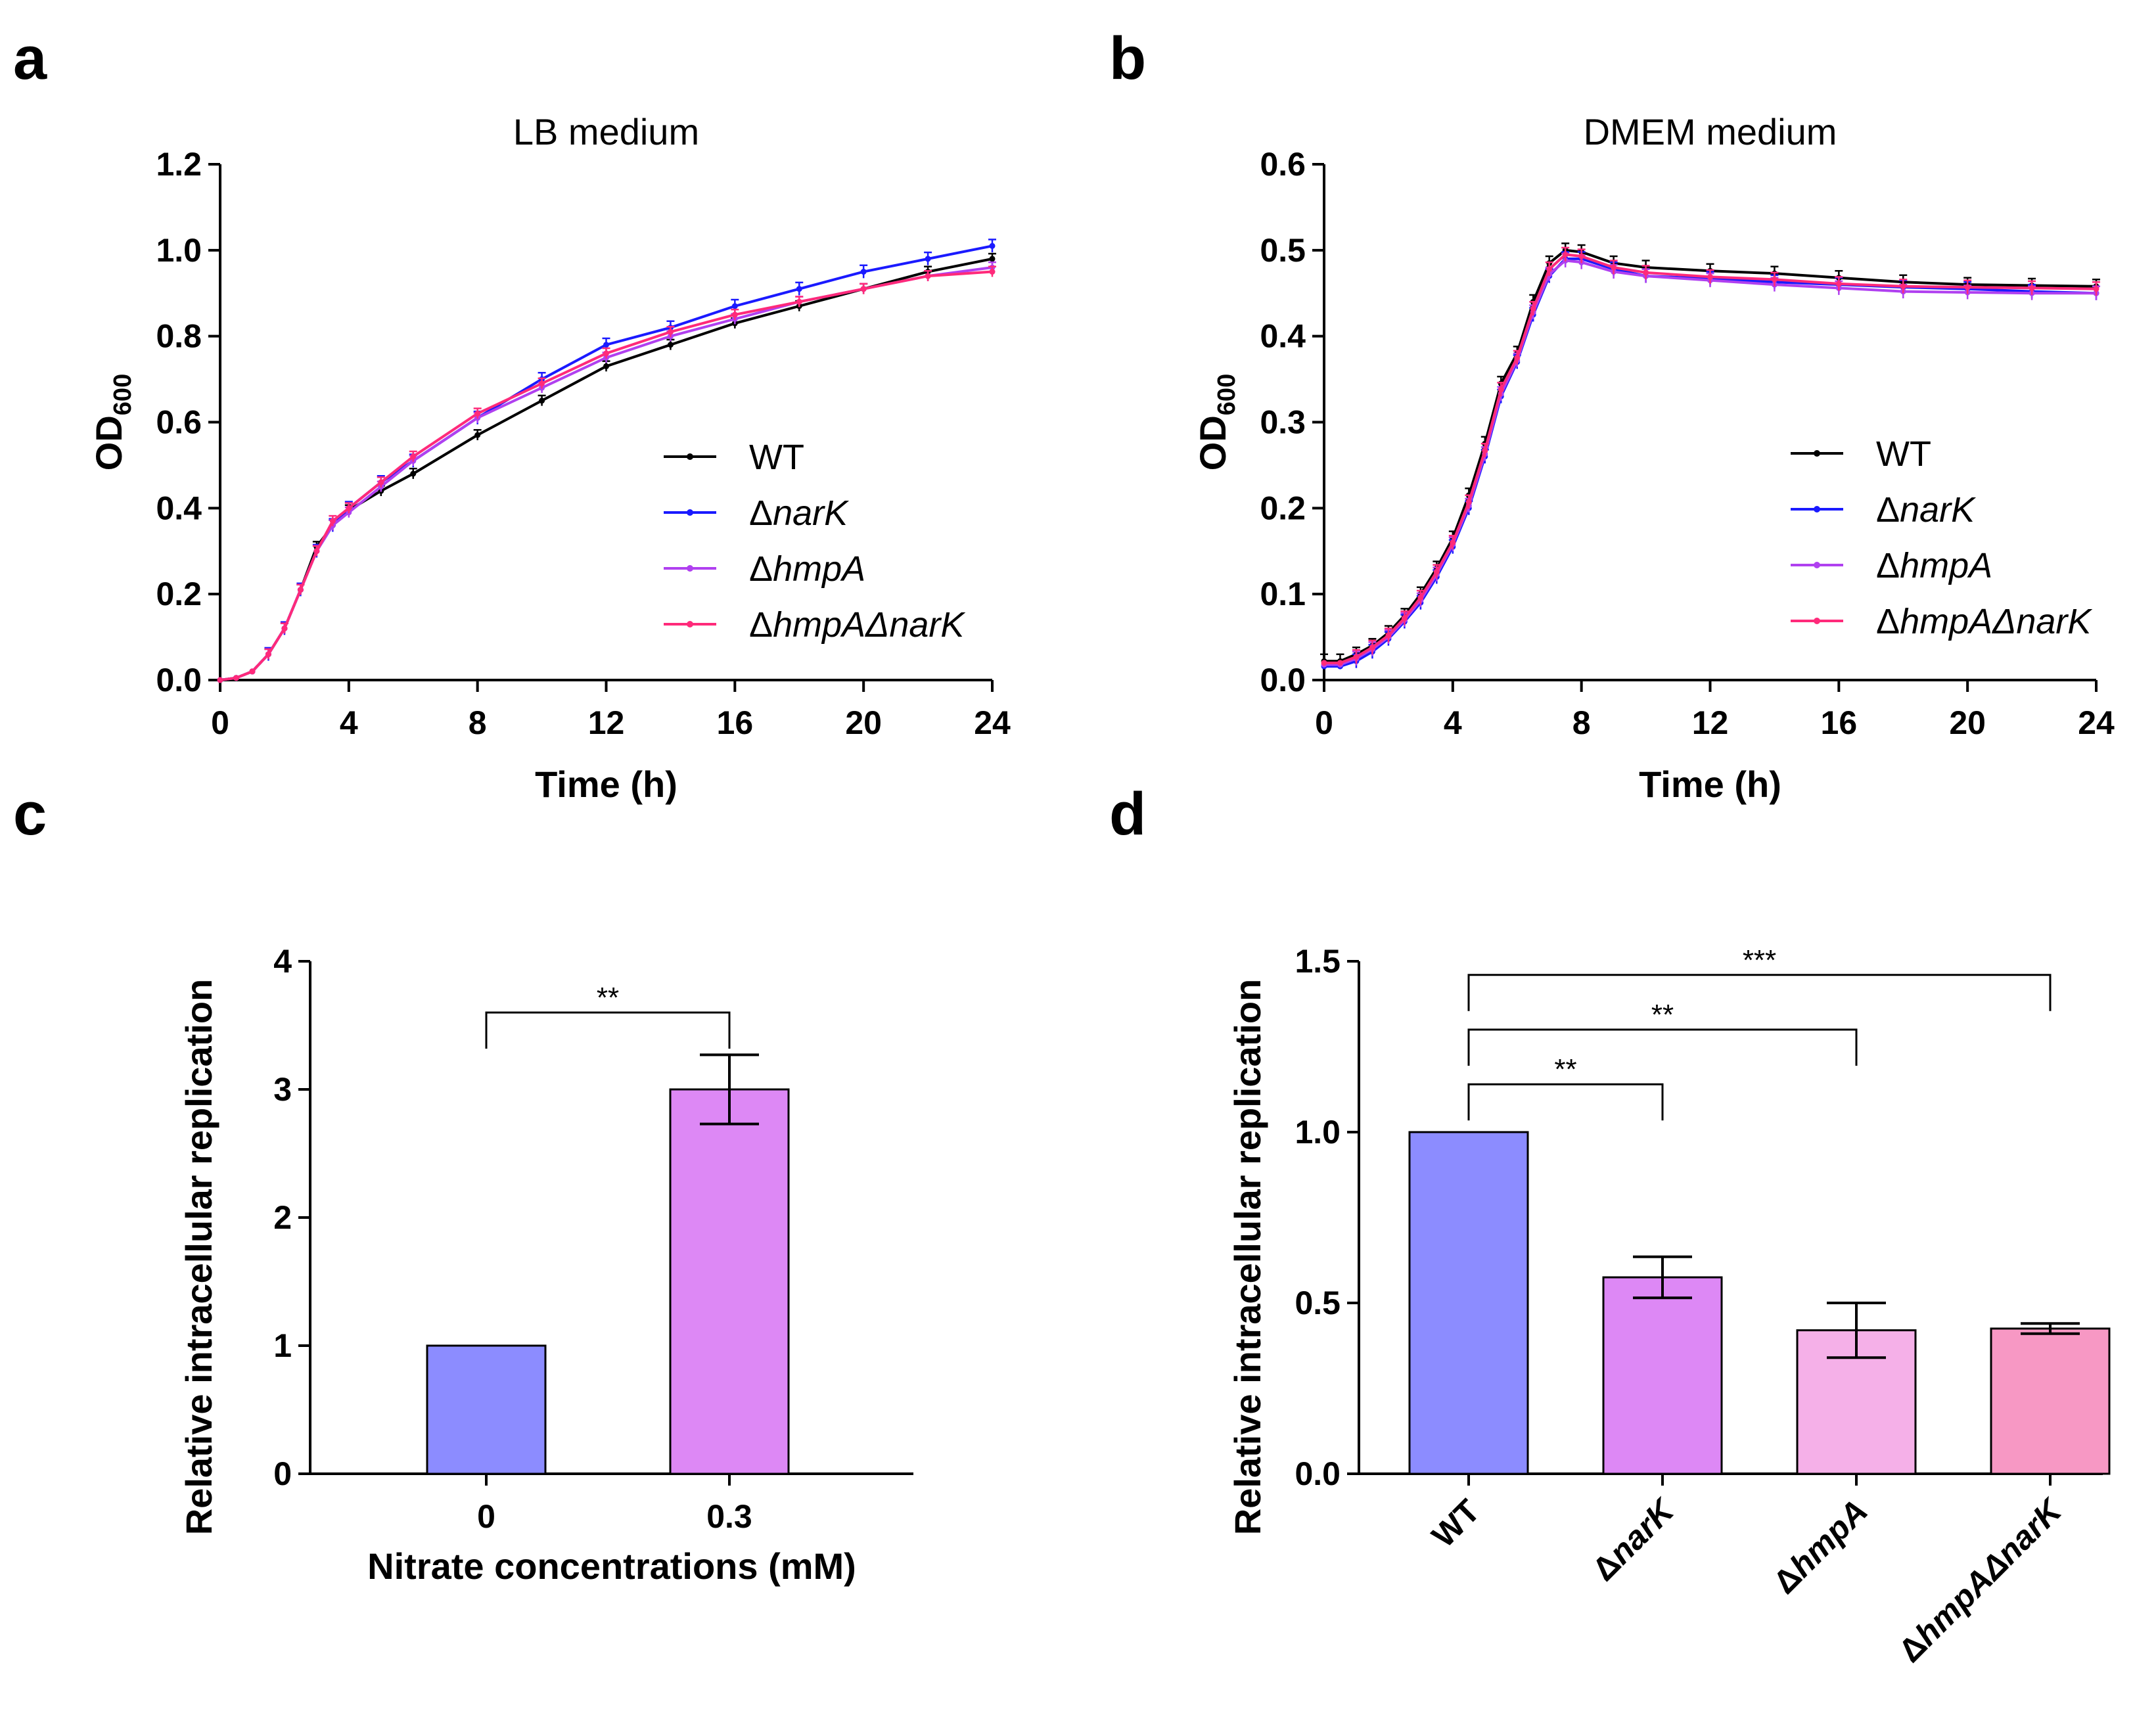 This screenshot has height=1709, width=2156. What do you see at coordinates (1710, 131) in the screenshot?
I see `chart-title: DMEM medium` at bounding box center [1710, 131].